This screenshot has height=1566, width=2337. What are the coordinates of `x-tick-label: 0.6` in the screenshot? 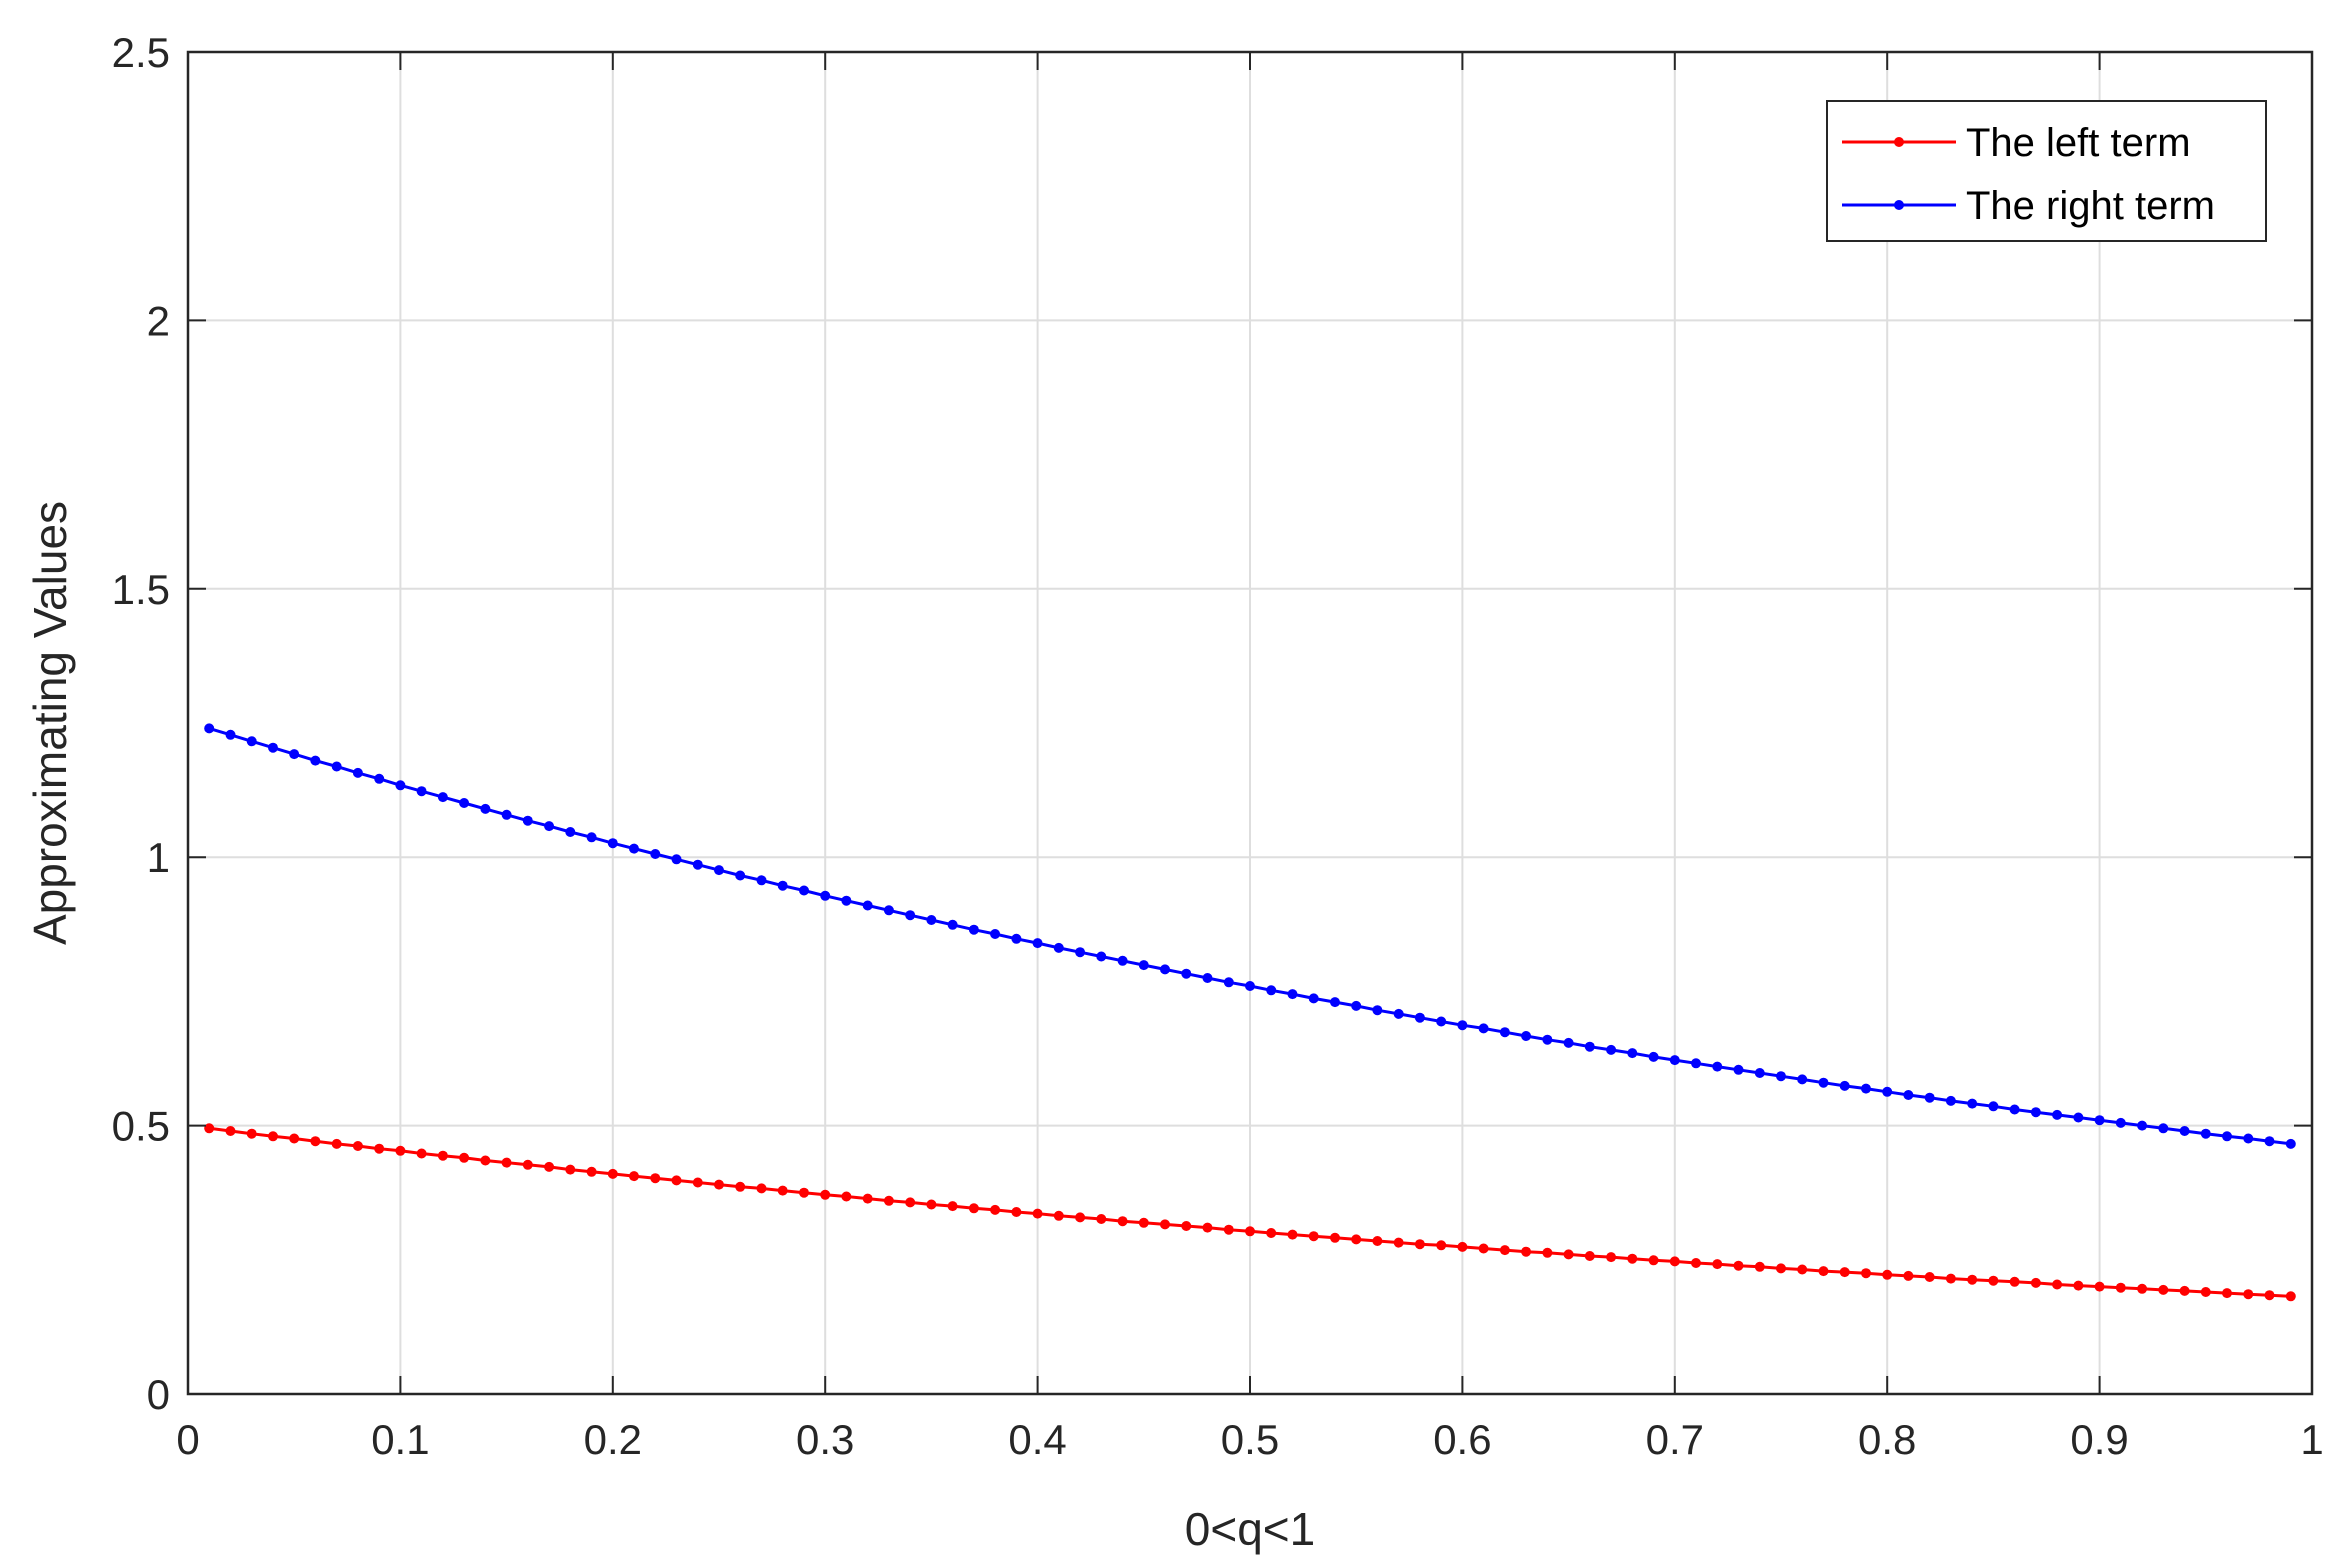 It's located at (1462, 1439).